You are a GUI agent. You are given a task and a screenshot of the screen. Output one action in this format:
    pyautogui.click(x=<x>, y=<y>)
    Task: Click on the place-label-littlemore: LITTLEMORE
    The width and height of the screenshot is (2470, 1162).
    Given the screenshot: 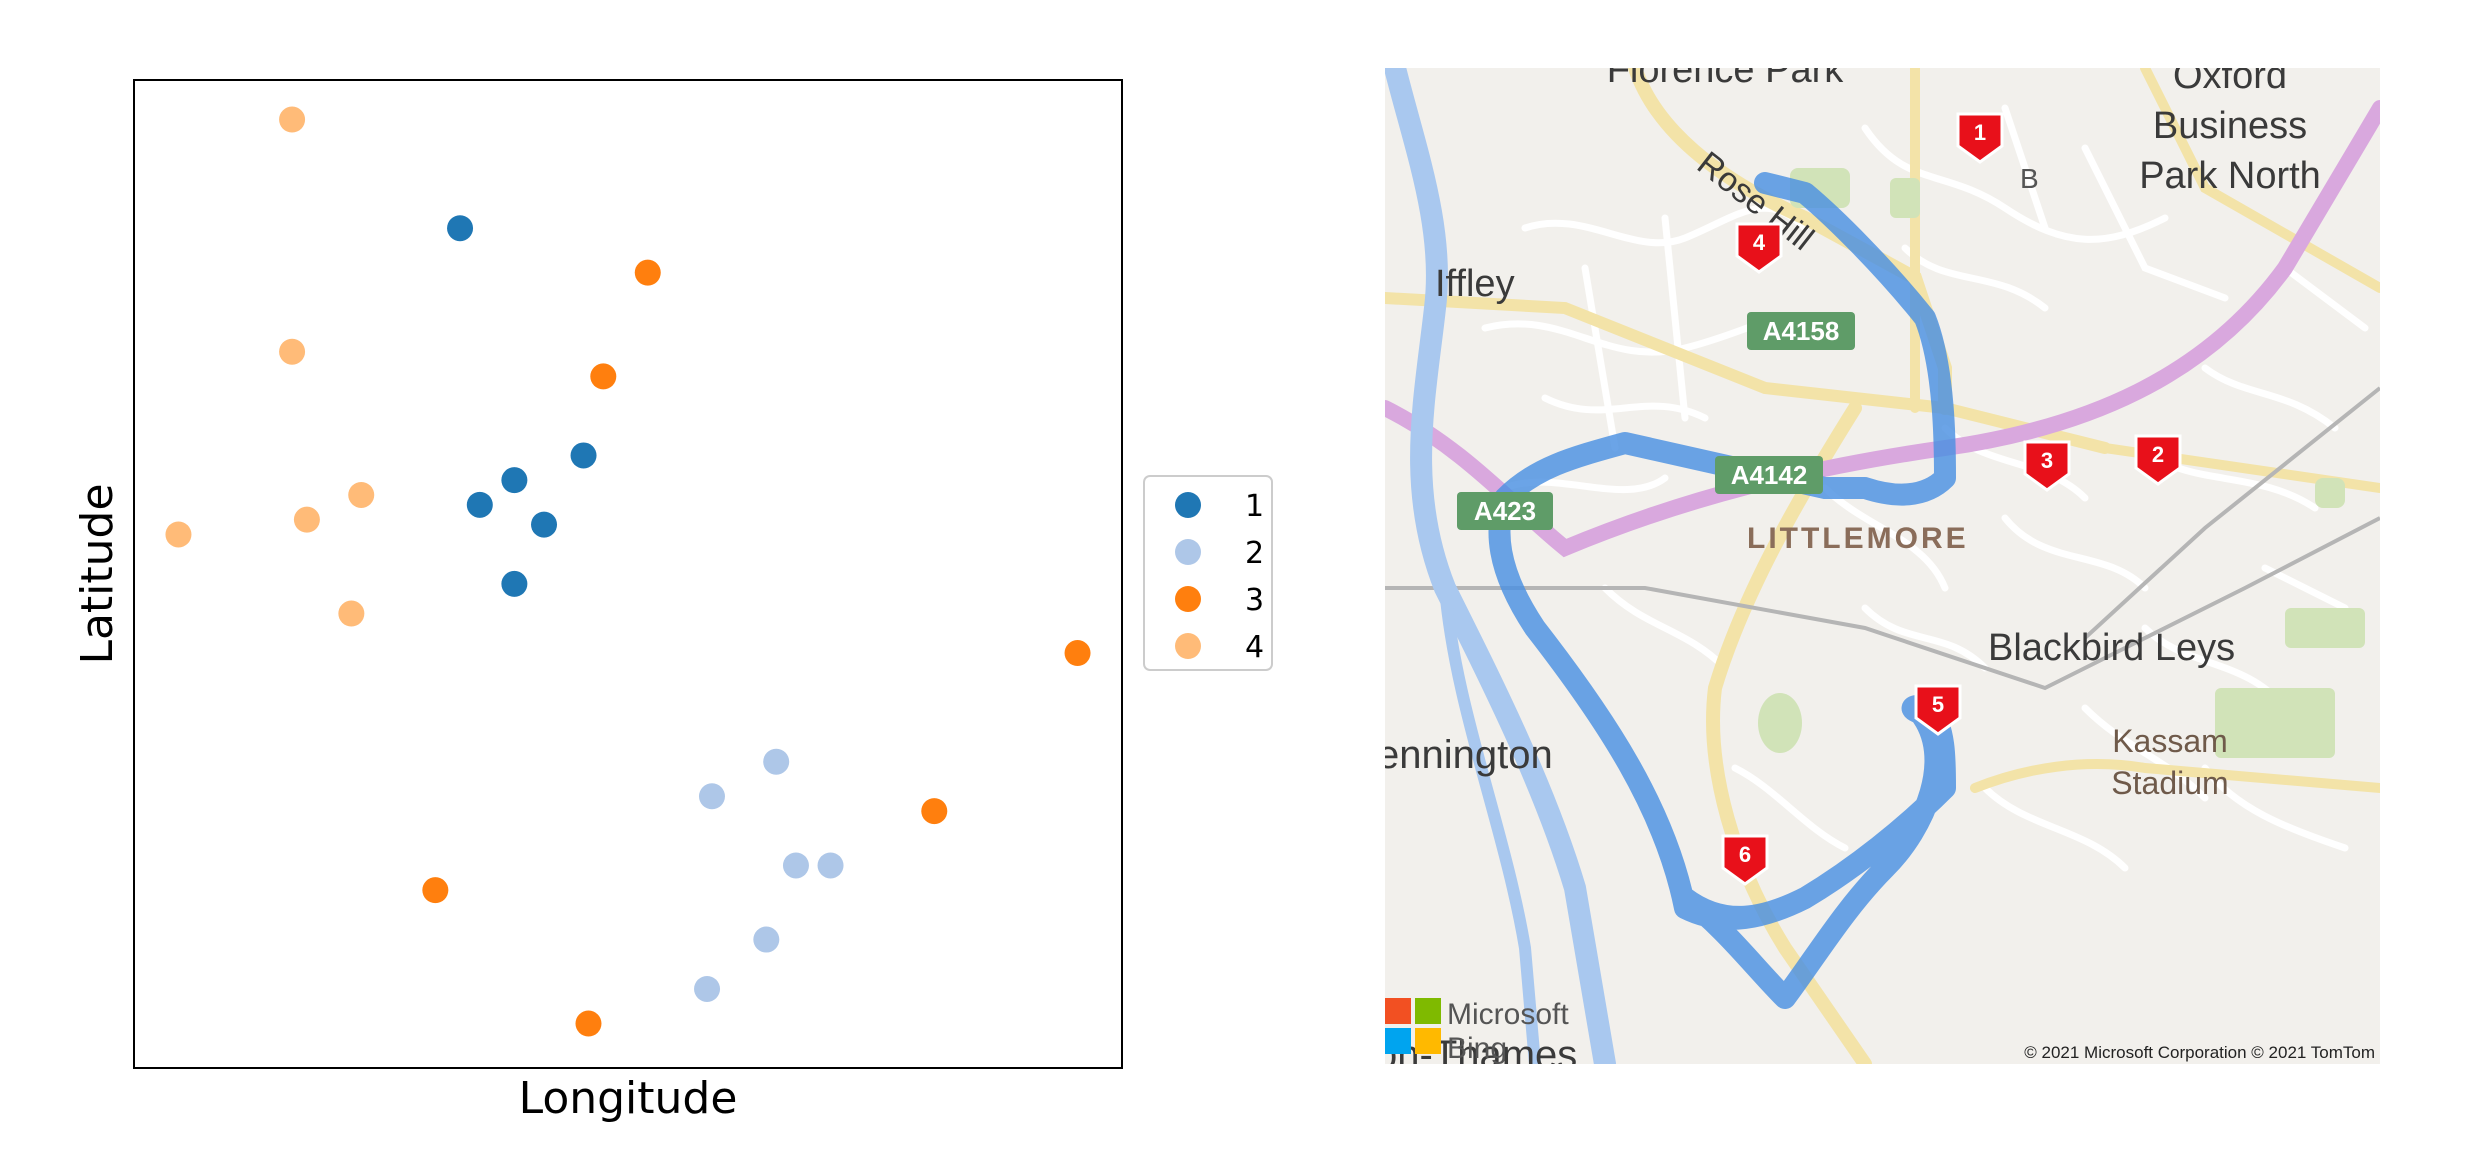 What is the action you would take?
    pyautogui.click(x=1858, y=538)
    